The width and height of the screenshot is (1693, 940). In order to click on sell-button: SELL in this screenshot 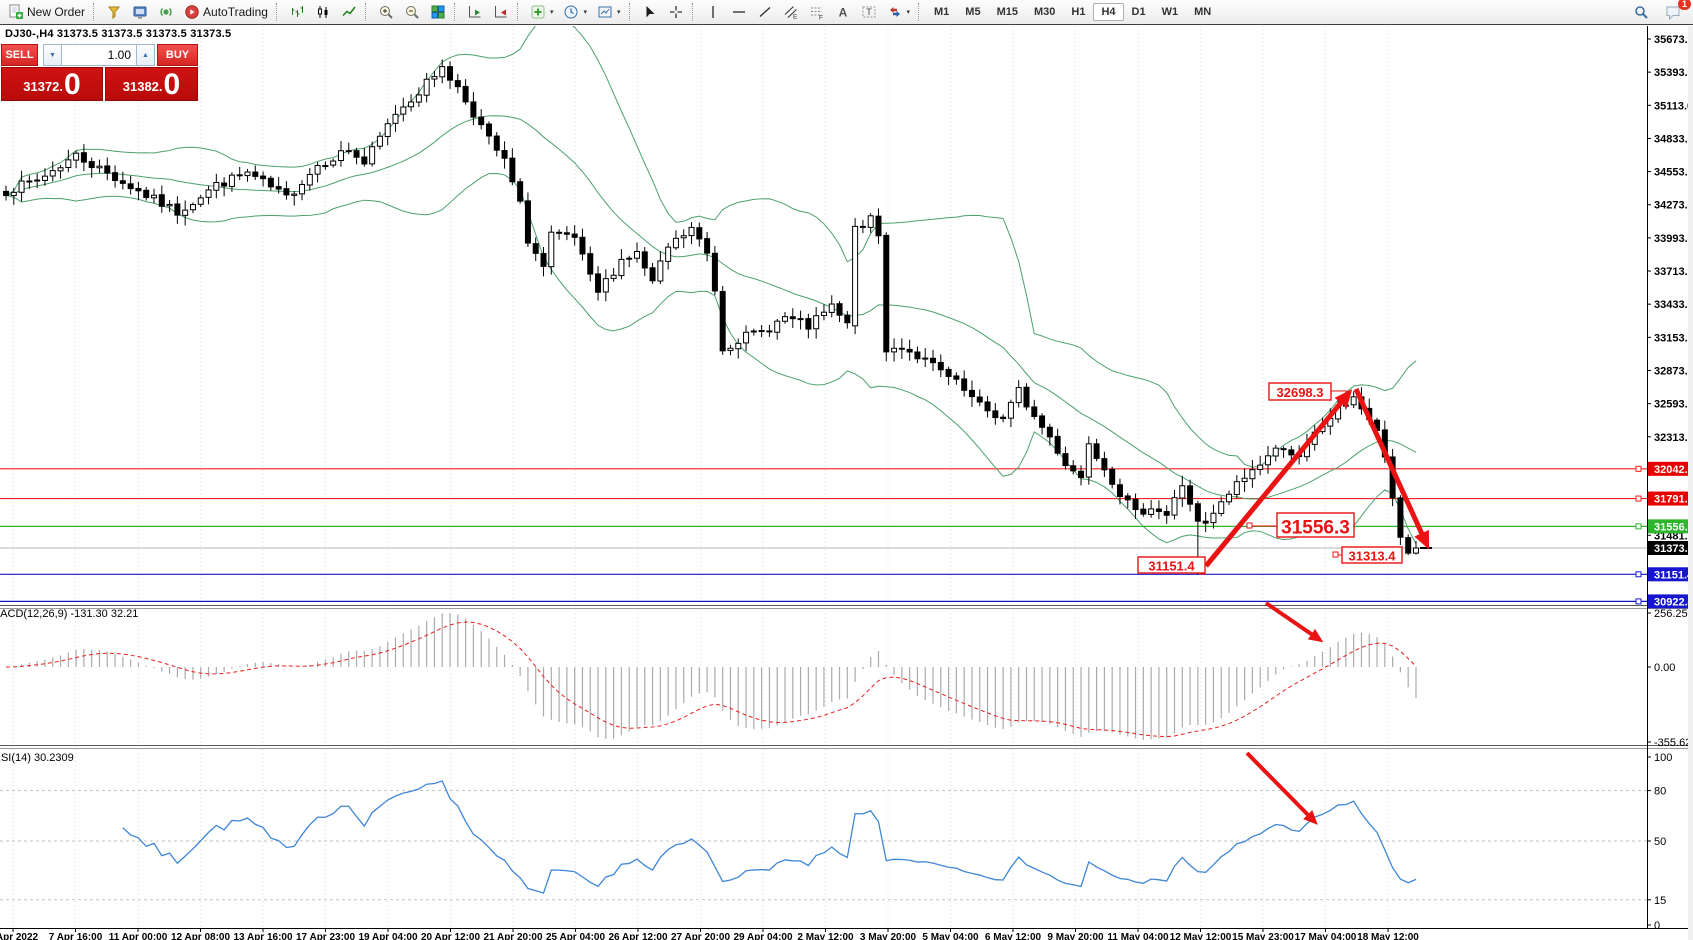, I will do `click(19, 55)`.